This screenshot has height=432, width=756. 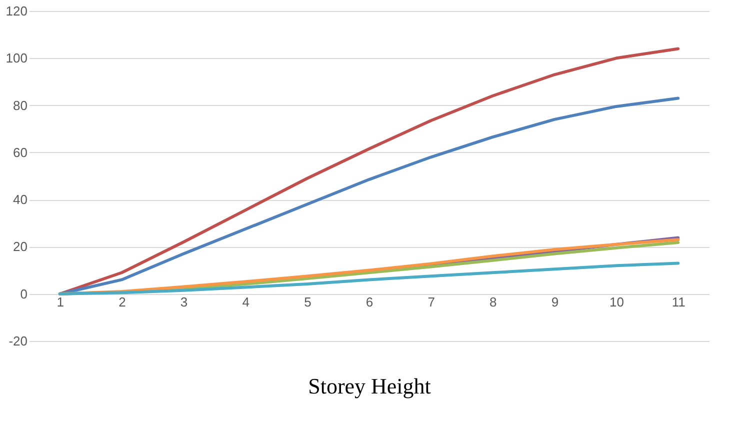 What do you see at coordinates (555, 302) in the screenshot?
I see `x-tick-label: 9` at bounding box center [555, 302].